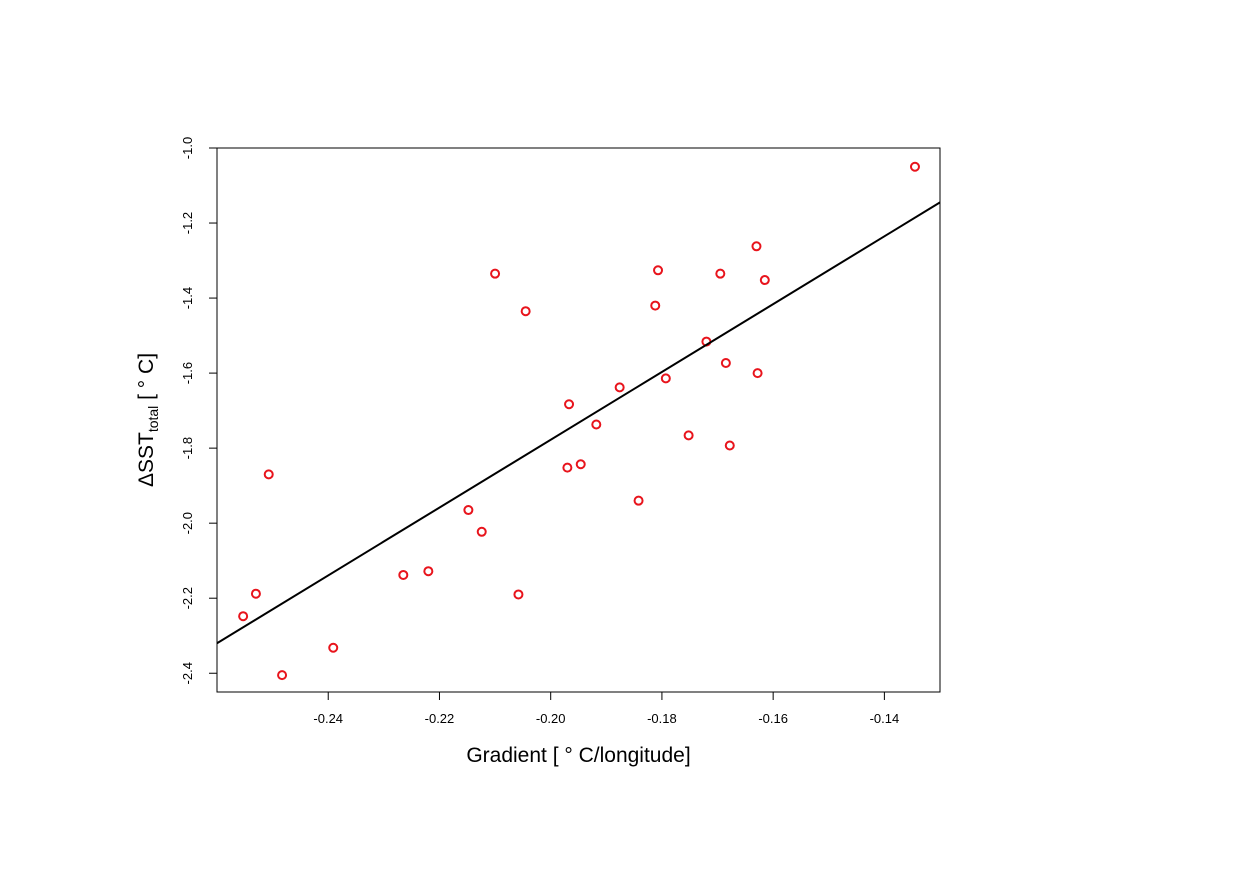  What do you see at coordinates (187, 523) in the screenshot?
I see `y-tick-label: -2.0` at bounding box center [187, 523].